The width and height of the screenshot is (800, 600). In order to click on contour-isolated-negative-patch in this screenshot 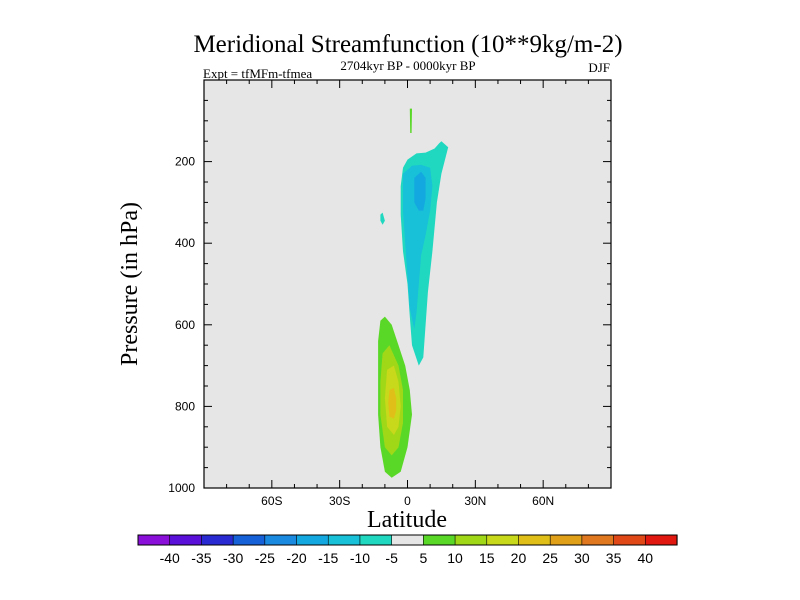, I will do `click(382, 218)`.